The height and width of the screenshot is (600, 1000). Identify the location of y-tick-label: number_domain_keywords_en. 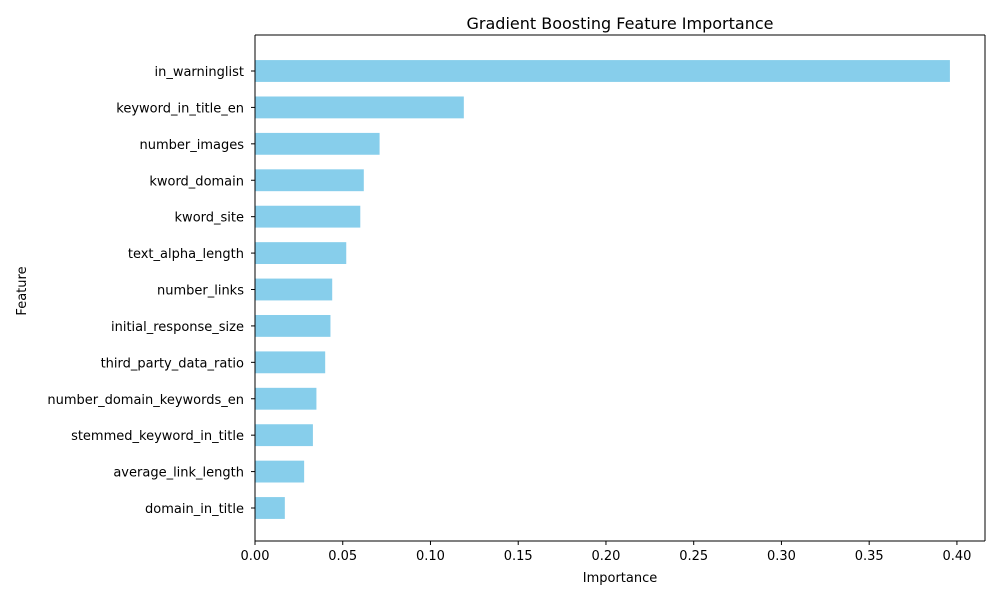
(145, 400).